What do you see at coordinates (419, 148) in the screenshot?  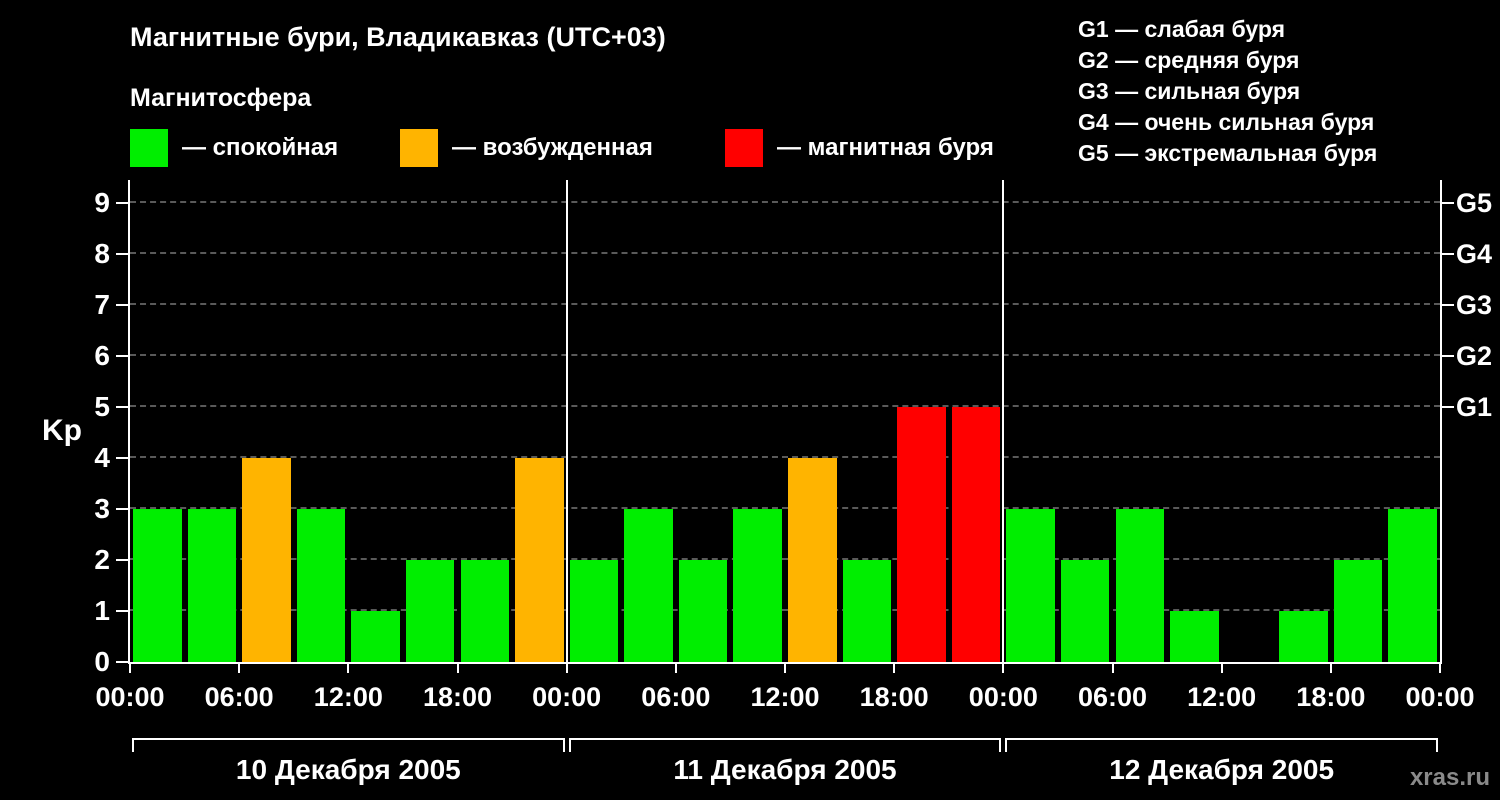 I see `legend-swatch-excited` at bounding box center [419, 148].